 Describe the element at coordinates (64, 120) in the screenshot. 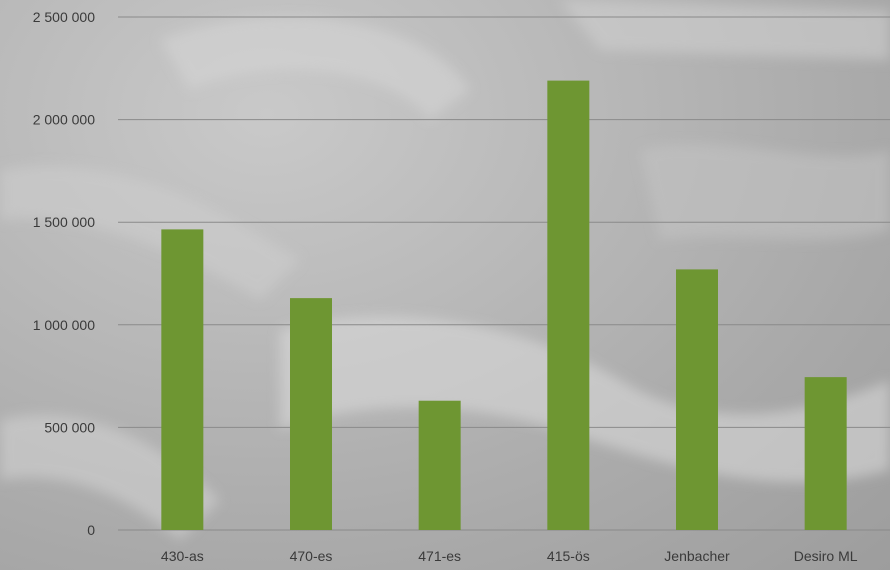

I see `y-tick-label: 2 000 000` at that location.